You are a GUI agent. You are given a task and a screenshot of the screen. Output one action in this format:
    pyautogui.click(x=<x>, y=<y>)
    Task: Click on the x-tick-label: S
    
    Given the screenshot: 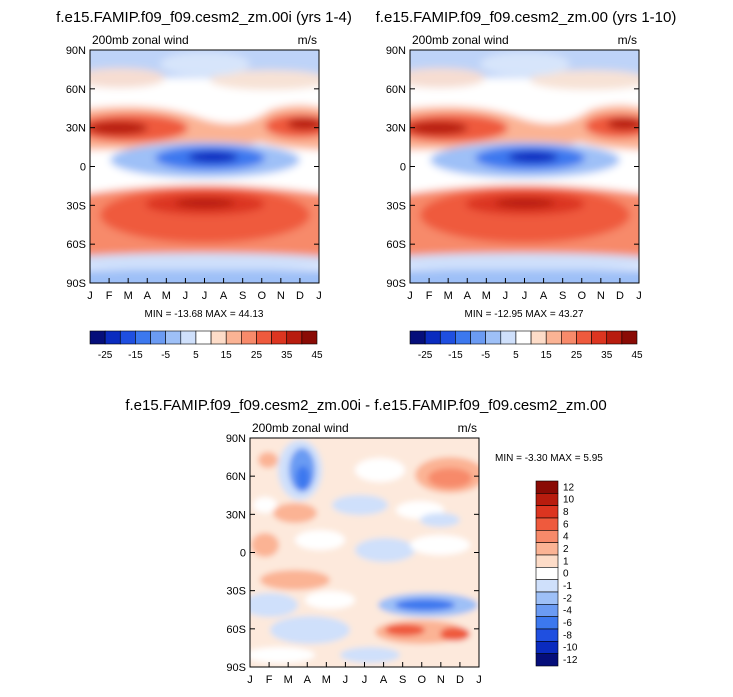 What is the action you would take?
    pyautogui.click(x=242, y=296)
    